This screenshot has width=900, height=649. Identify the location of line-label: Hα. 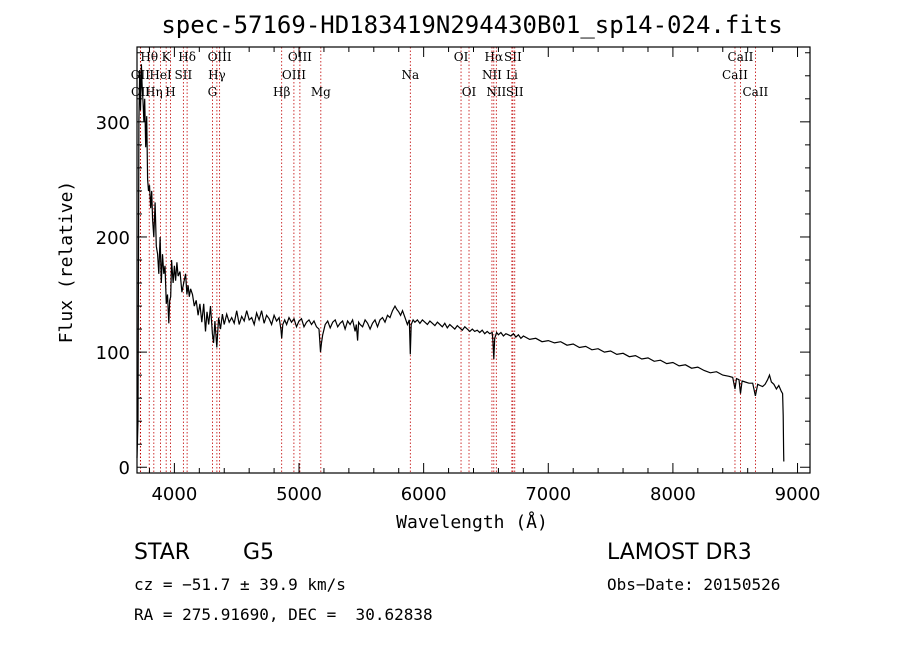
(494, 57).